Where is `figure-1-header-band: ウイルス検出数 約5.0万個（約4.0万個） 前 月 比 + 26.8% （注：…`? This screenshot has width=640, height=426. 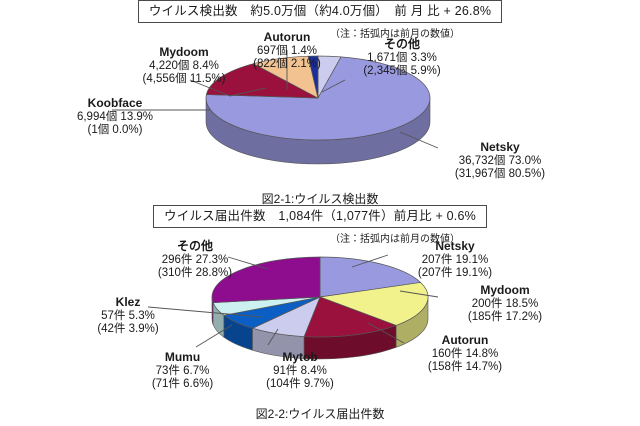 figure-1-header-band: ウイルス検出数 約5.0万個（約4.0万個） 前 月 比 + 26.8% （注：… is located at coordinates (320, 20).